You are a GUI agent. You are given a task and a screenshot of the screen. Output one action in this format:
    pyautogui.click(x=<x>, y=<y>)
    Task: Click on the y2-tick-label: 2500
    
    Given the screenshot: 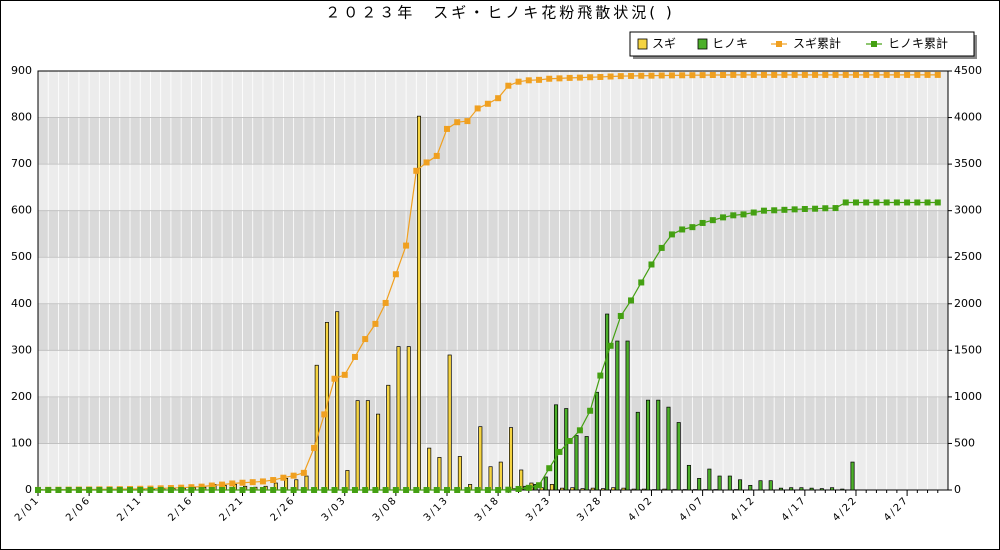 What is the action you would take?
    pyautogui.click(x=968, y=256)
    